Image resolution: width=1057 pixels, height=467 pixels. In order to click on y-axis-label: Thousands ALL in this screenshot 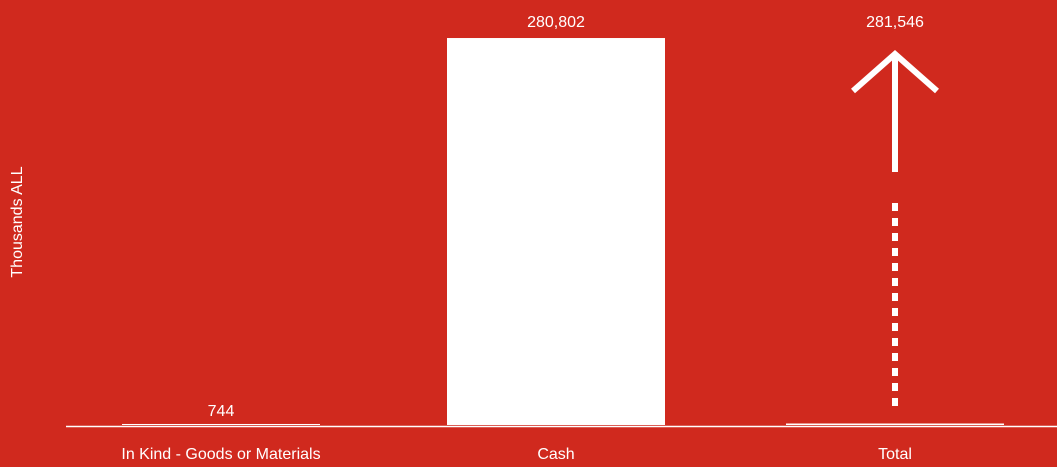, I will do `click(17, 221)`.